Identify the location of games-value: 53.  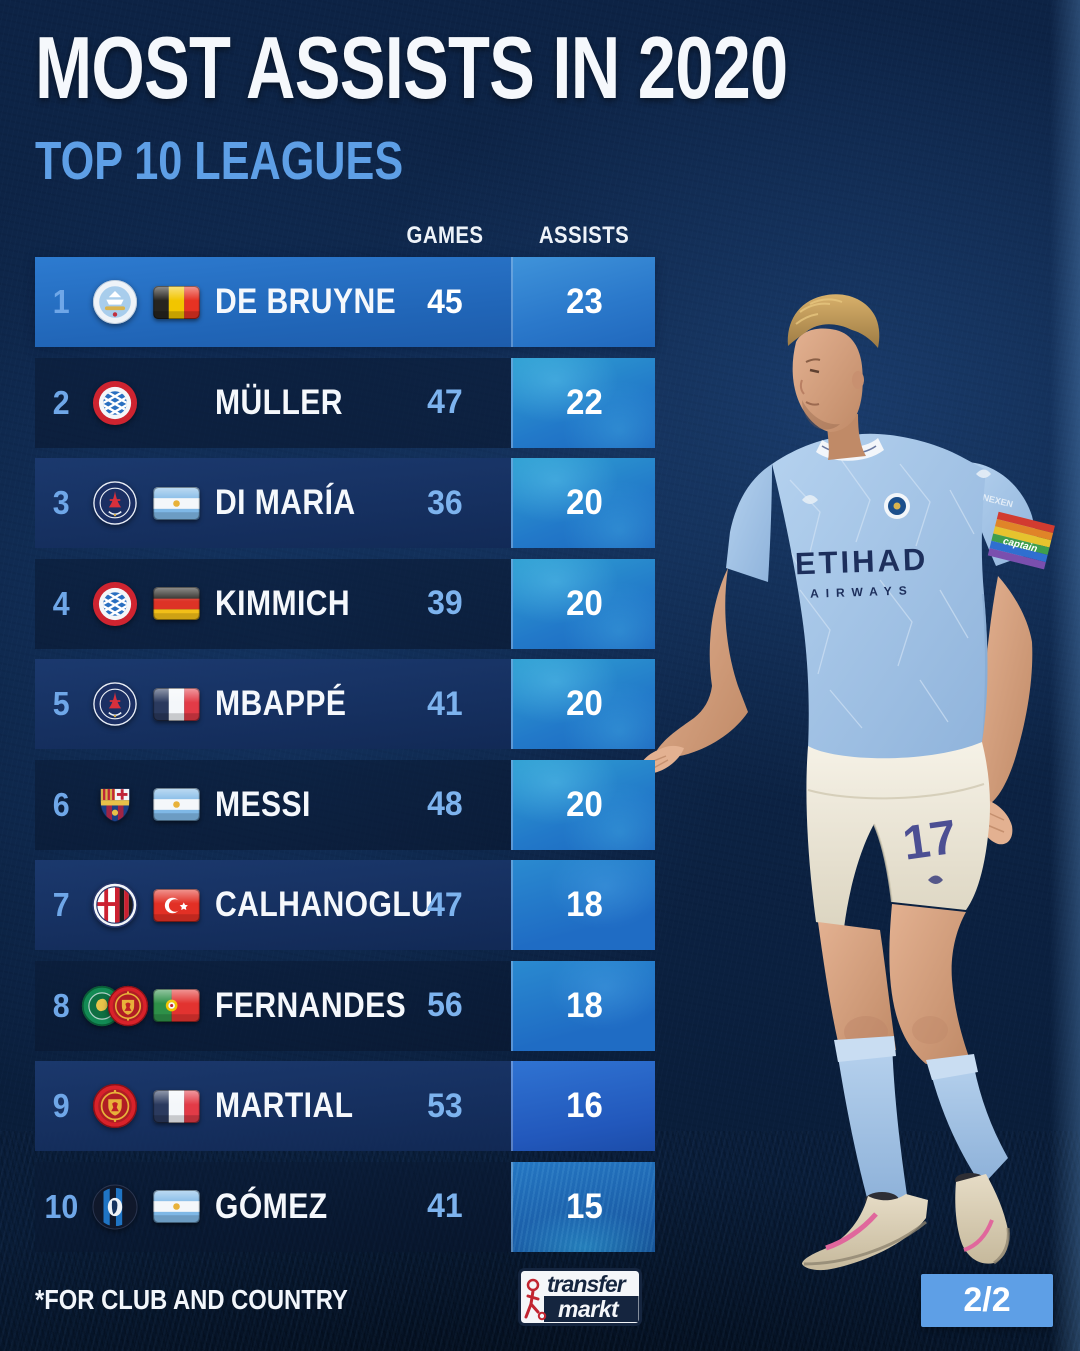
(445, 1105).